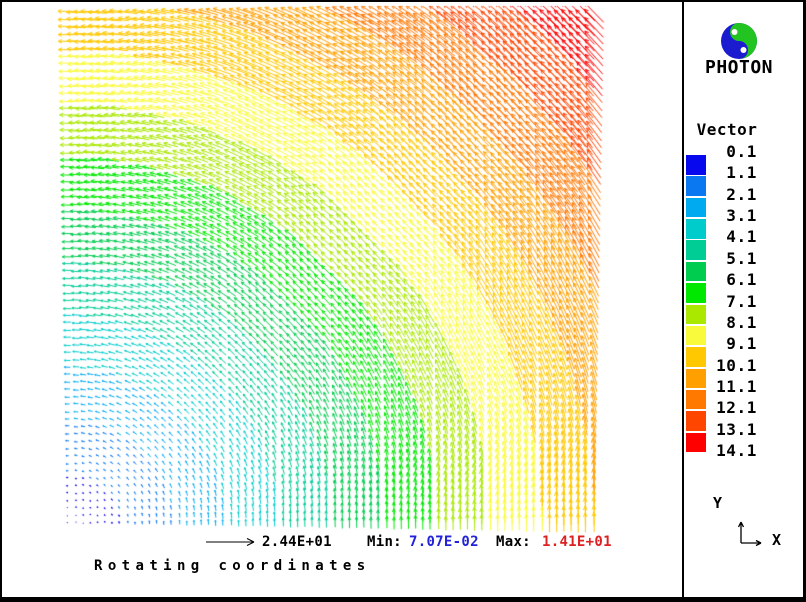 The image size is (806, 602). I want to click on legend-level-label: 1.1, so click(741, 173).